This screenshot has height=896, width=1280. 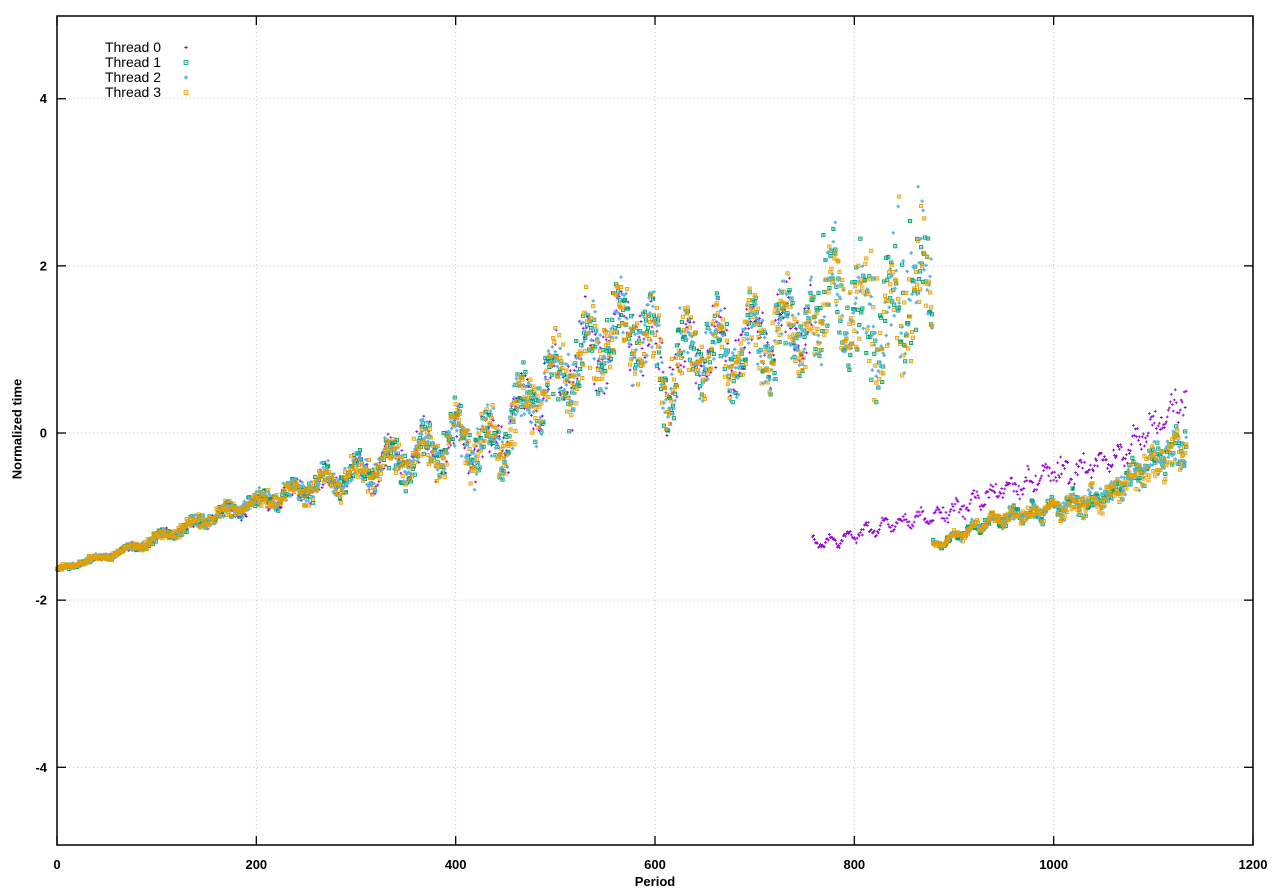 What do you see at coordinates (655, 864) in the screenshot?
I see `x-tick-label: 600` at bounding box center [655, 864].